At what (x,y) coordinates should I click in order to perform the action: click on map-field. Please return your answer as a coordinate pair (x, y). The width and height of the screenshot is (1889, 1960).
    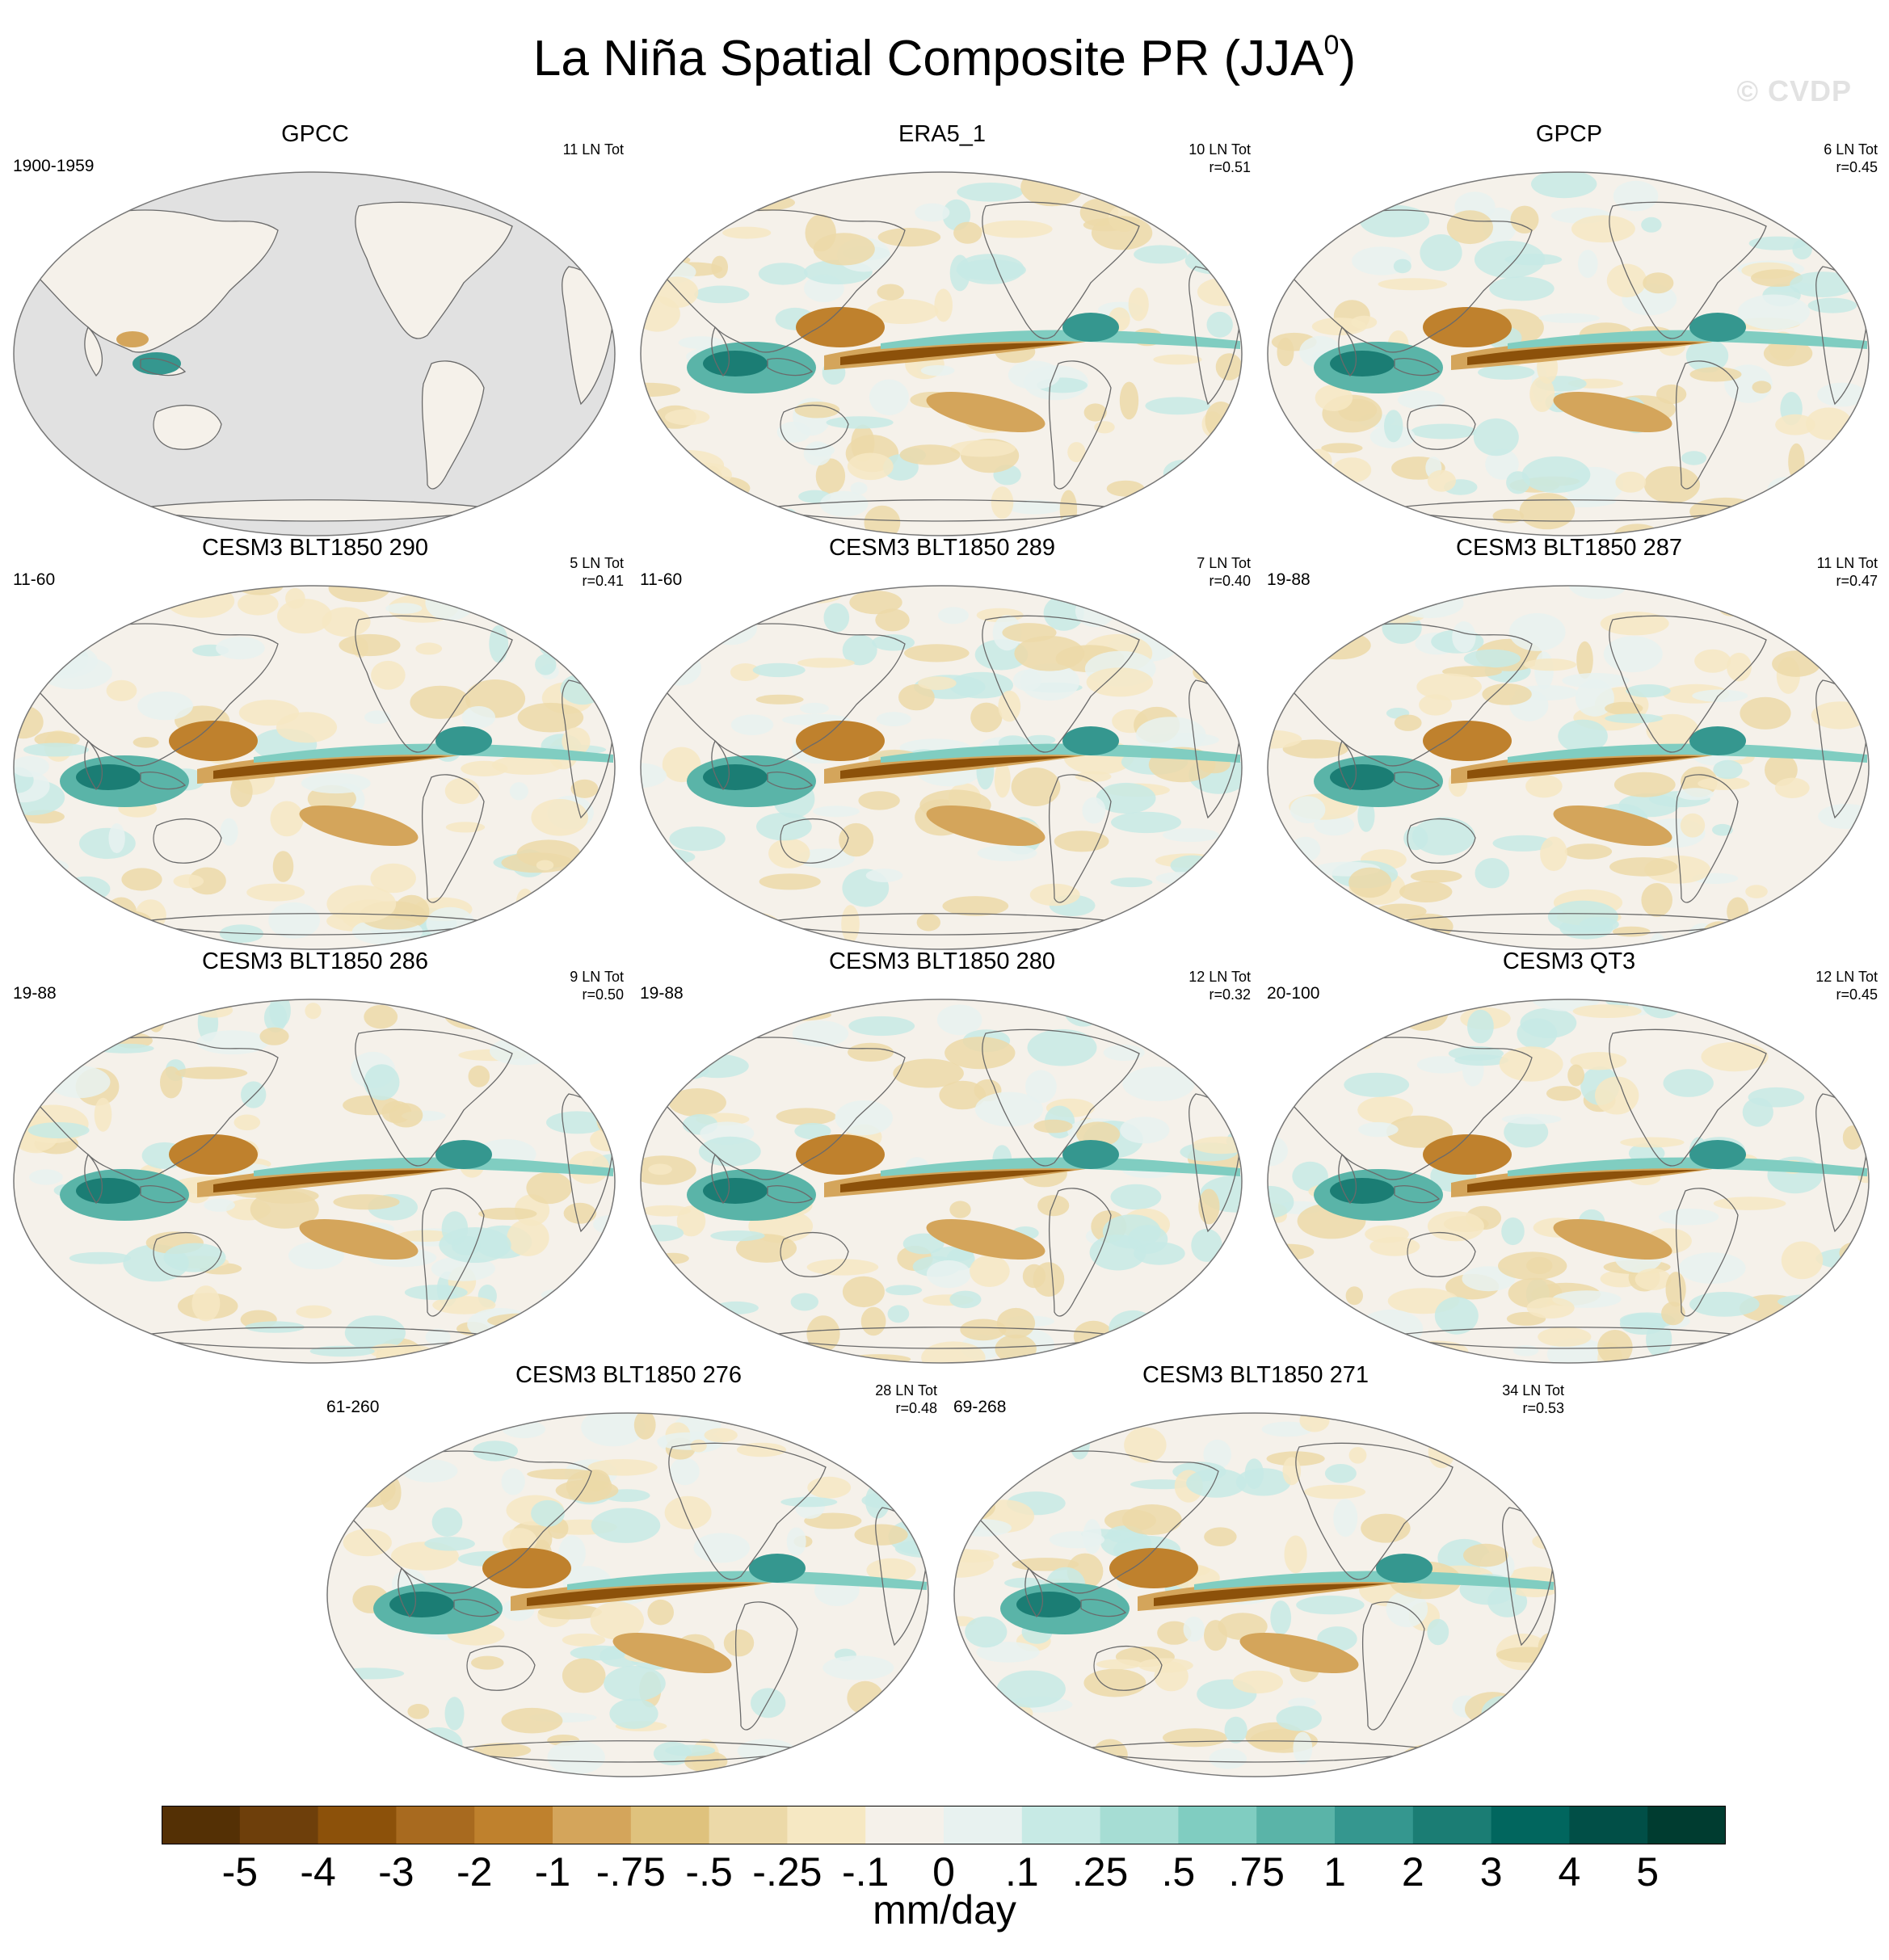
    Looking at the image, I should click on (1255, 1595).